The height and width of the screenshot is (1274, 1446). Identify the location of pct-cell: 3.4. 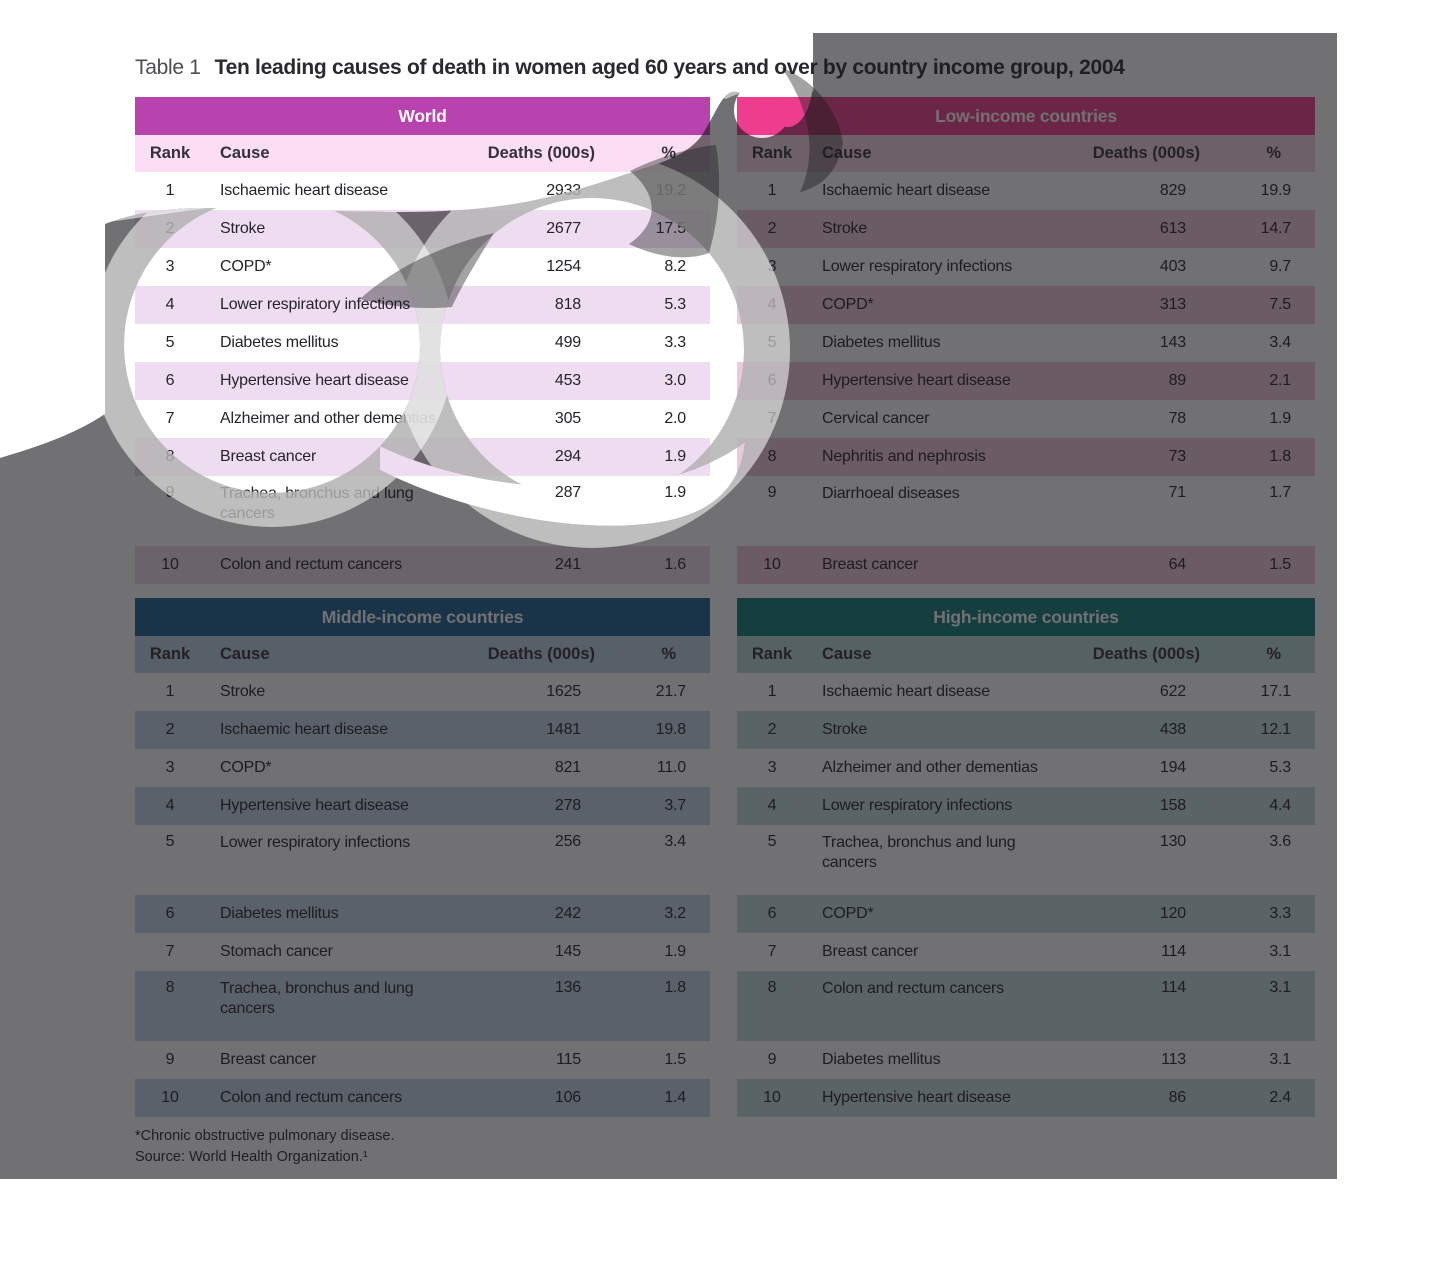
(1280, 342).